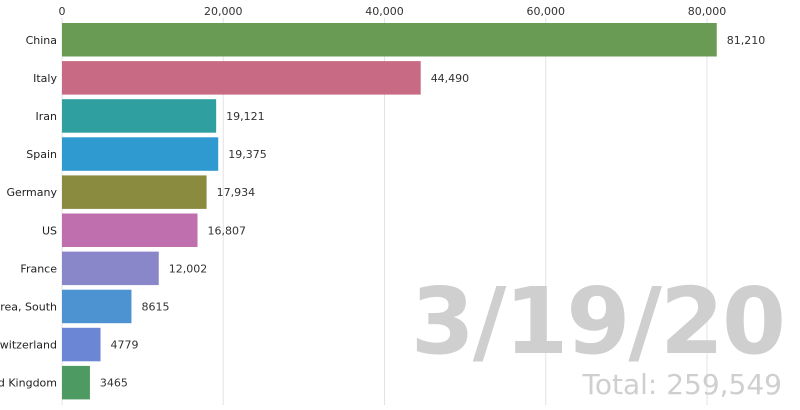 This screenshot has height=410, width=800. I want to click on total-count: Total: 259,549, so click(682, 384).